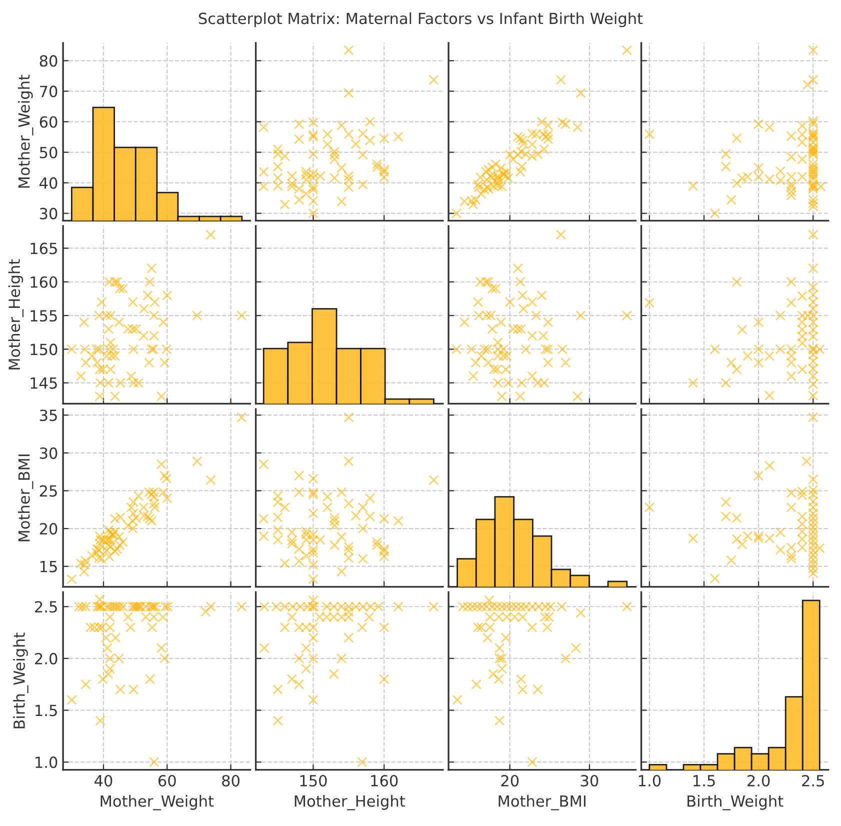  I want to click on x-tick-label: 2.5, so click(813, 780).